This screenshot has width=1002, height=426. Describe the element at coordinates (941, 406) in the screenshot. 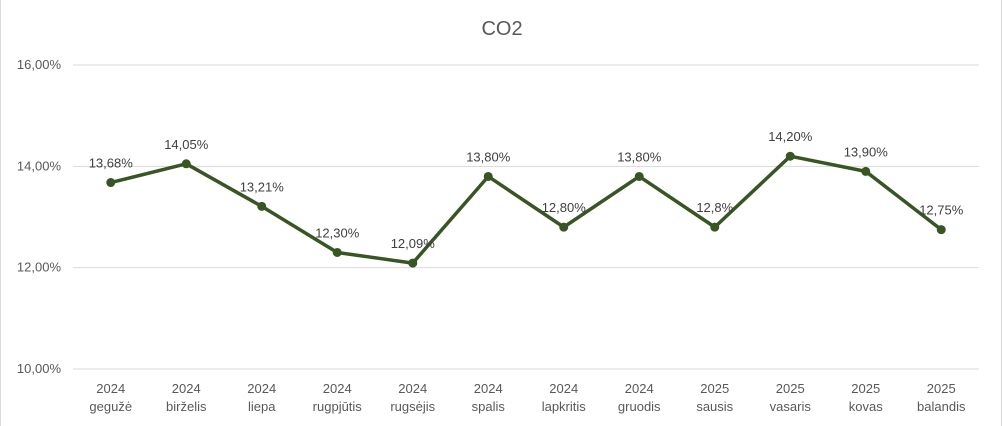

I see `x-tick-month: balandis` at that location.